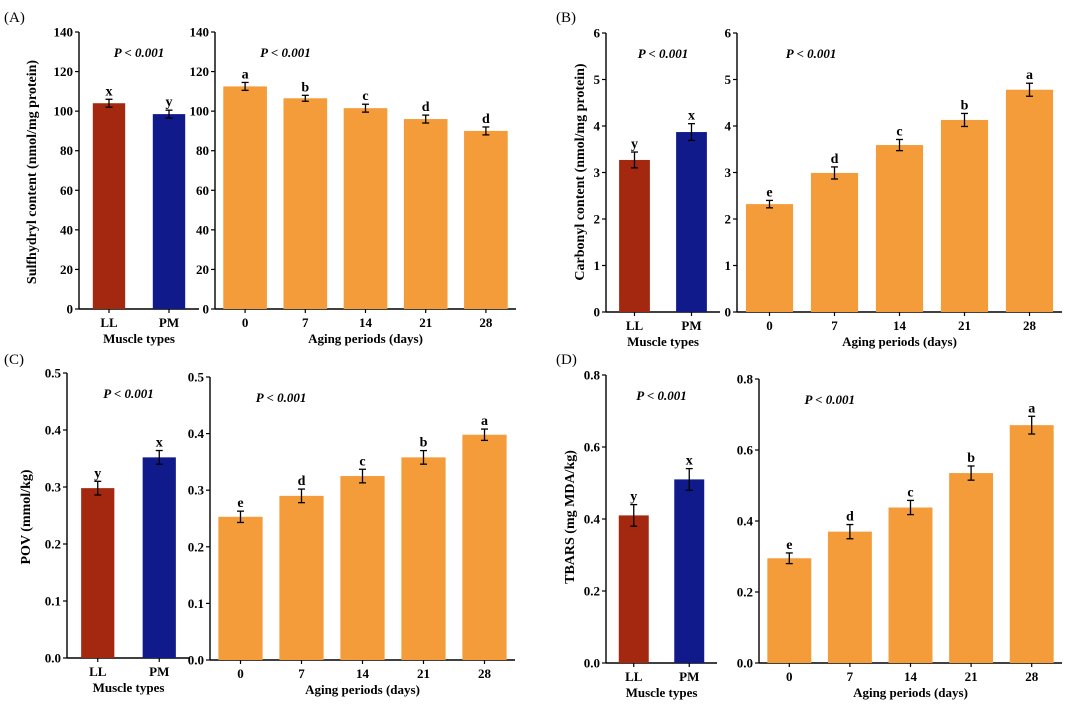  Describe the element at coordinates (728, 126) in the screenshot. I see `y-tick-label: 4` at that location.